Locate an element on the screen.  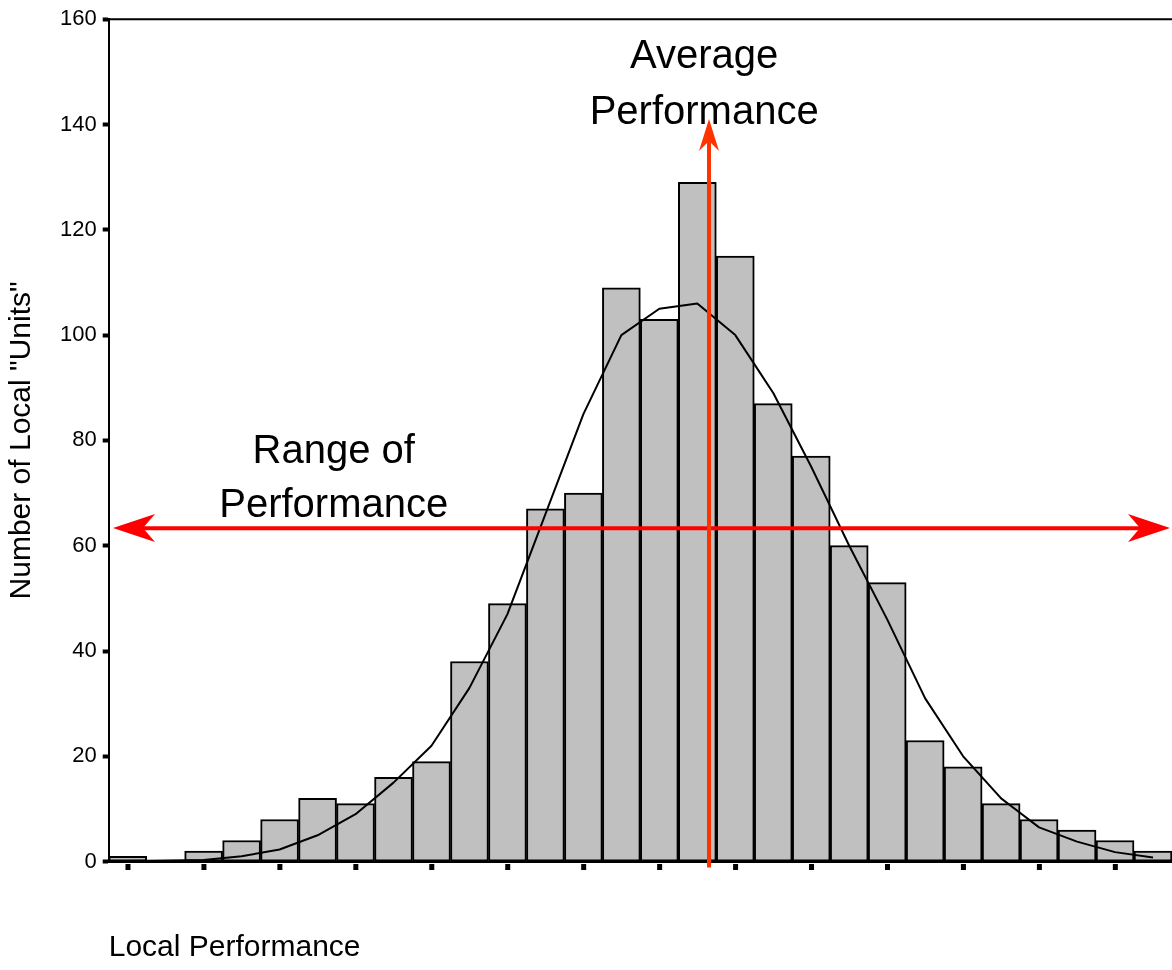
y-tick-label: 160 is located at coordinates (78, 18).